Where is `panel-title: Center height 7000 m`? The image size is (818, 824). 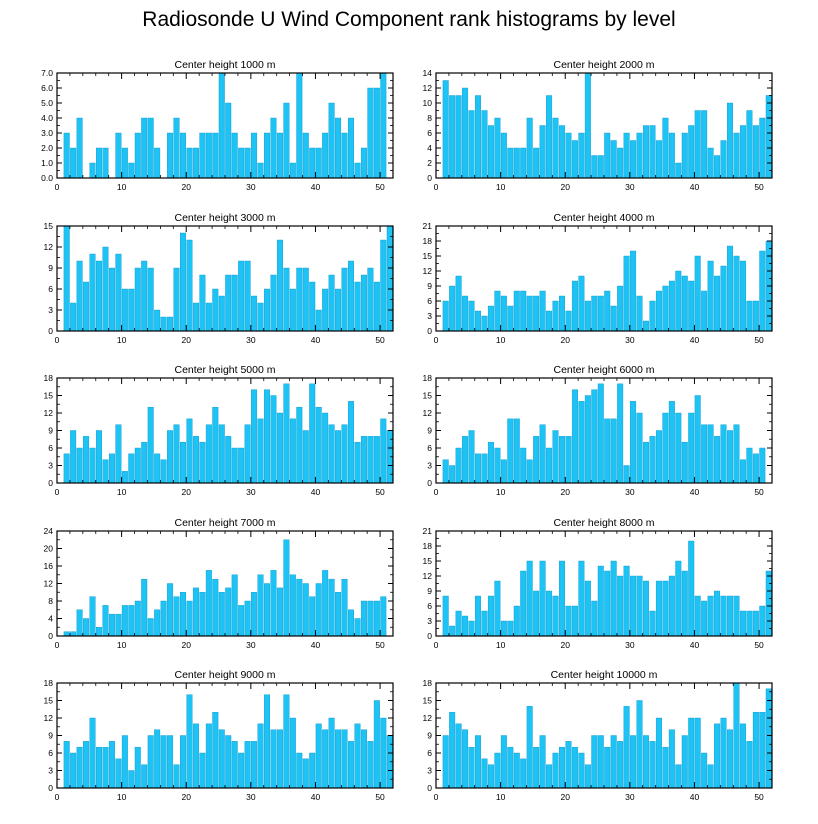
panel-title: Center height 7000 m is located at coordinates (225, 523).